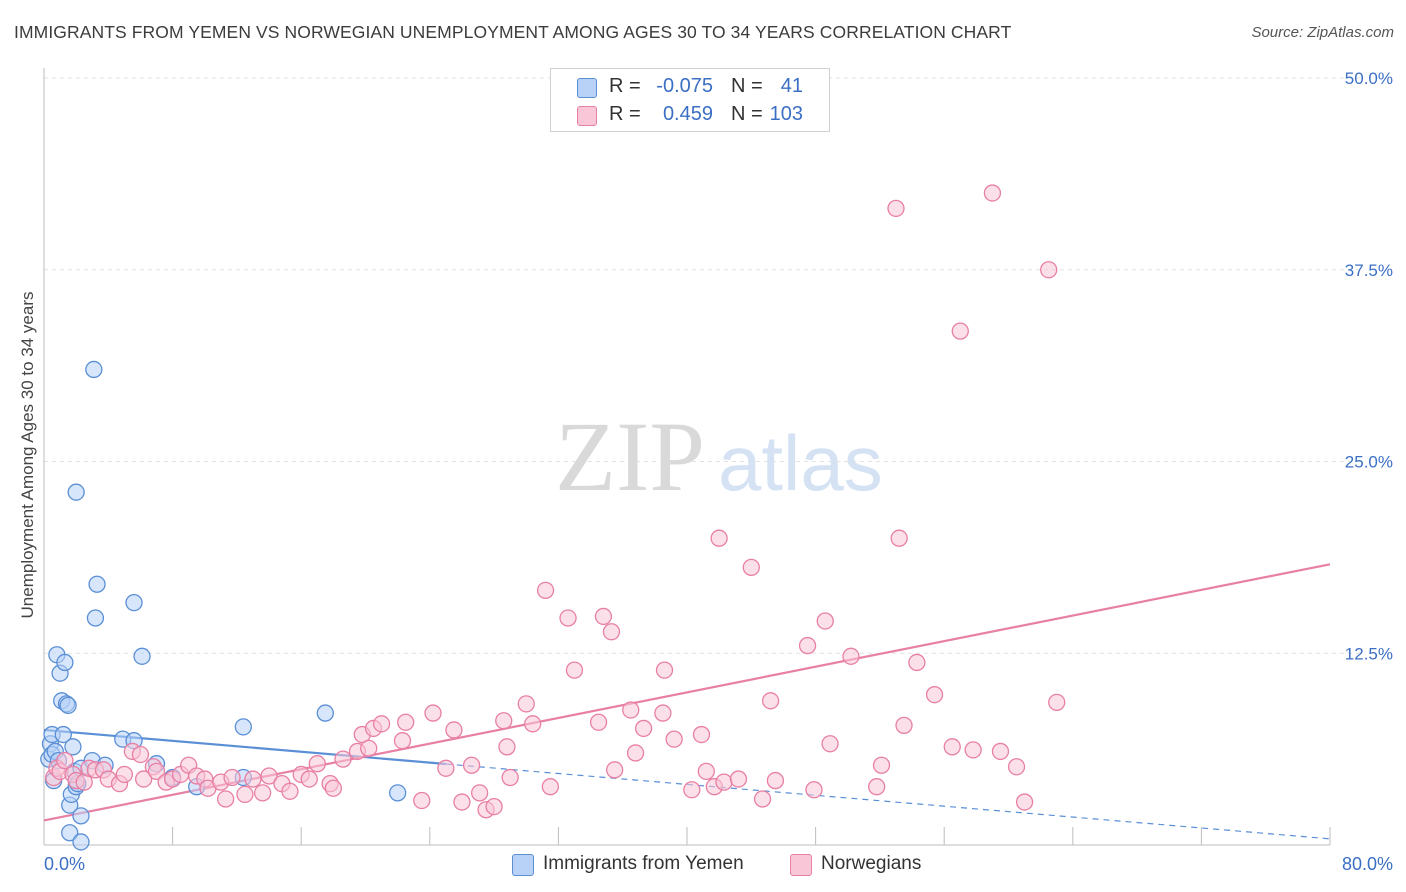  Describe the element at coordinates (1367, 864) in the screenshot. I see `x-tick-label-max: 80.0%` at that location.